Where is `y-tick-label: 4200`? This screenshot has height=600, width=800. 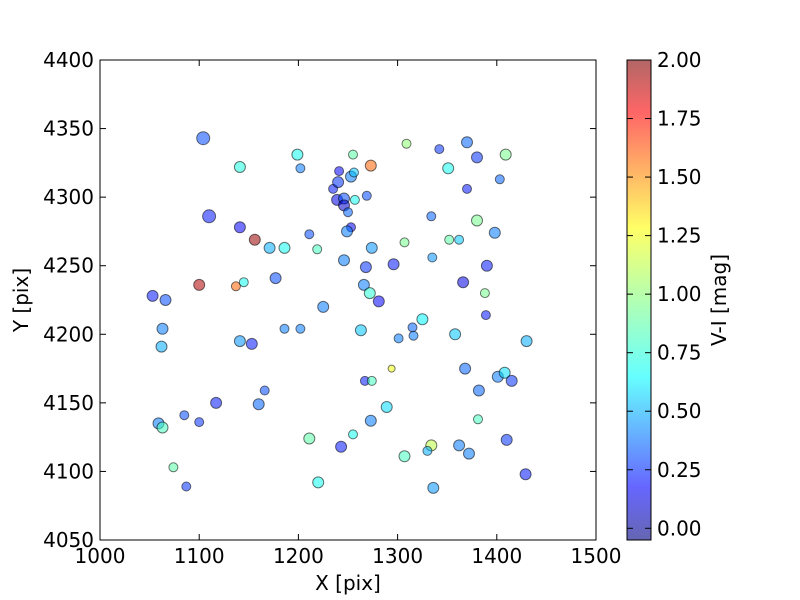 y-tick-label: 4200 is located at coordinates (68, 334).